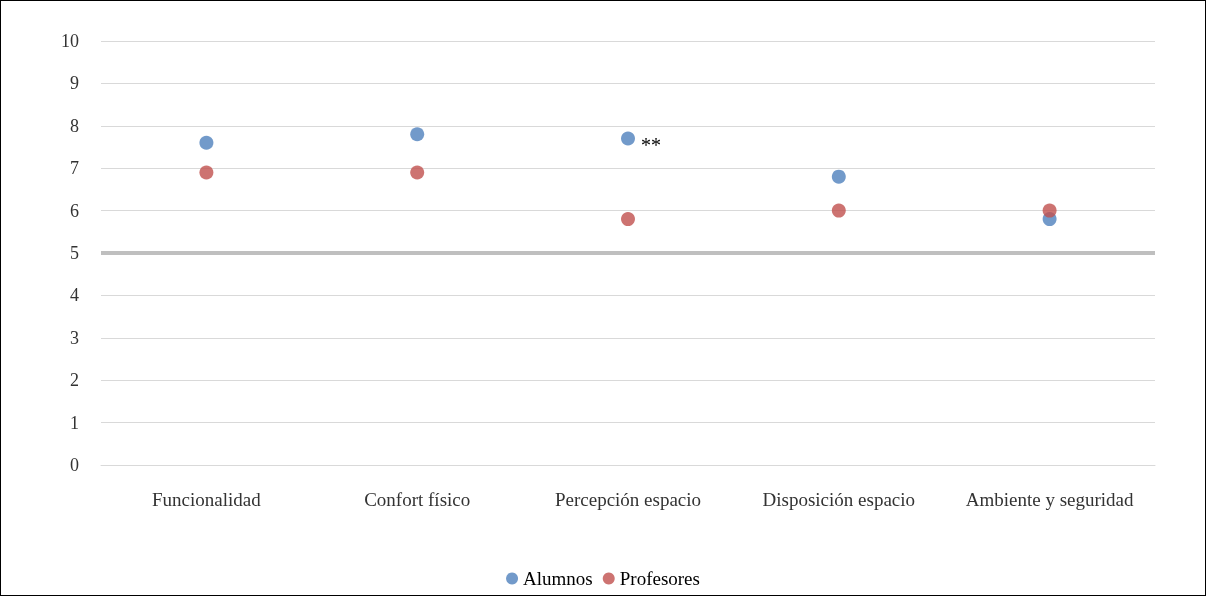 The width and height of the screenshot is (1206, 596). Describe the element at coordinates (839, 499) in the screenshot. I see `x-tick-label: Disposición espacio` at that location.